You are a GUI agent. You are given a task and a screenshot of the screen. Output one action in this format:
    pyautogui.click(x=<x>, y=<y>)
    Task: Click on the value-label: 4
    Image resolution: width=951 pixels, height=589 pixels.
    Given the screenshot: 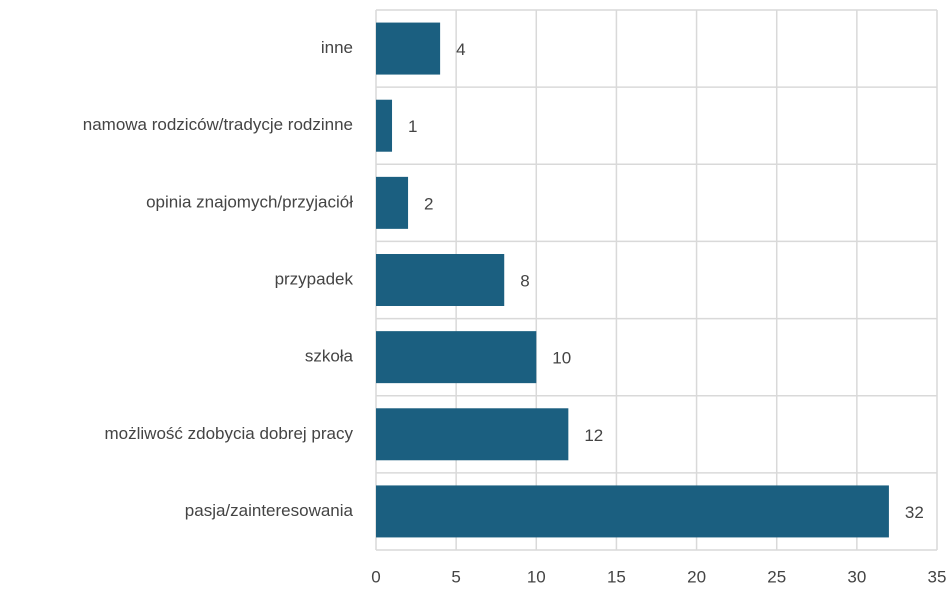 What is the action you would take?
    pyautogui.click(x=460, y=49)
    